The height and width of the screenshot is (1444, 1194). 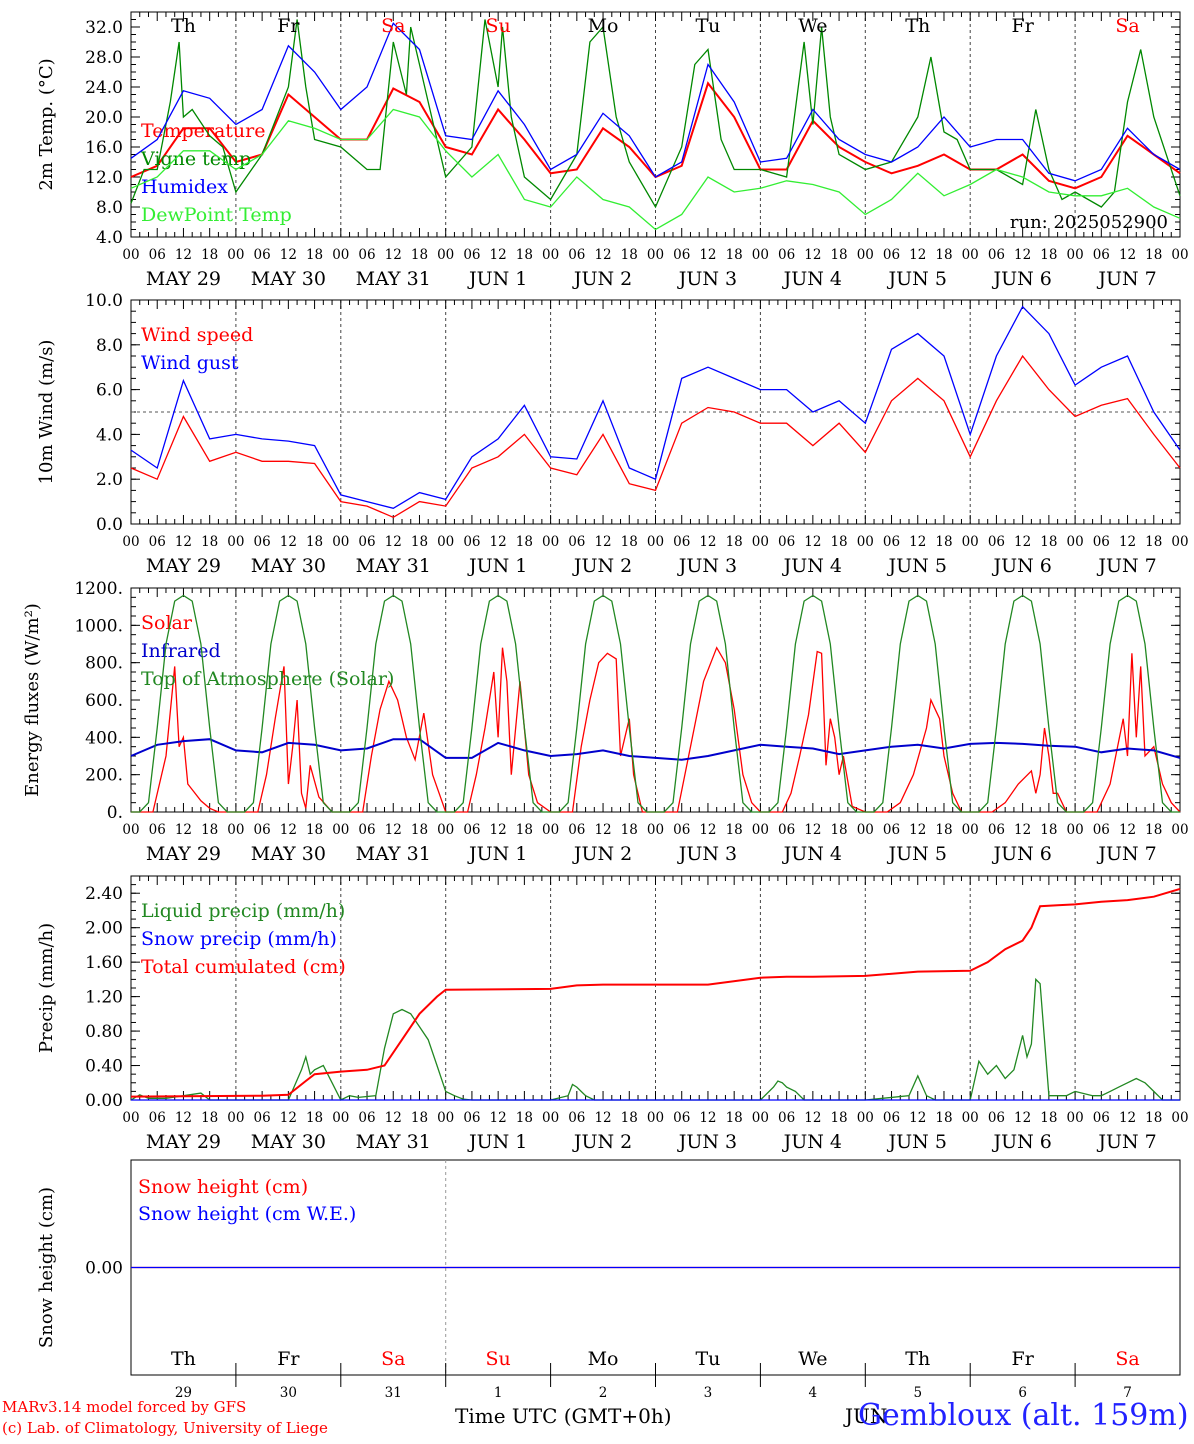 I want to click on day-number-label: 30, so click(x=288, y=1393).